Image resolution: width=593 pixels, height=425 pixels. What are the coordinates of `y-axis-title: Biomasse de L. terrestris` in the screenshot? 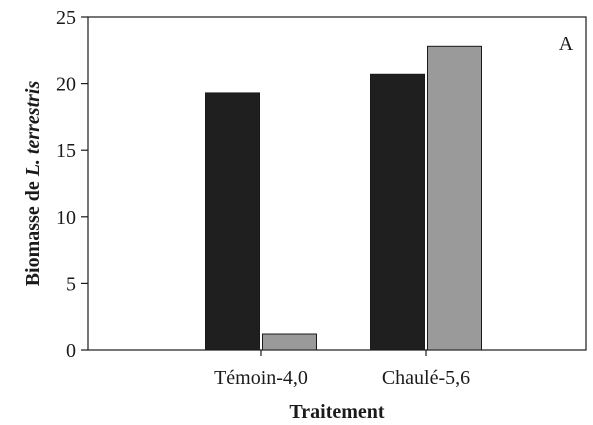 It's located at (33, 184).